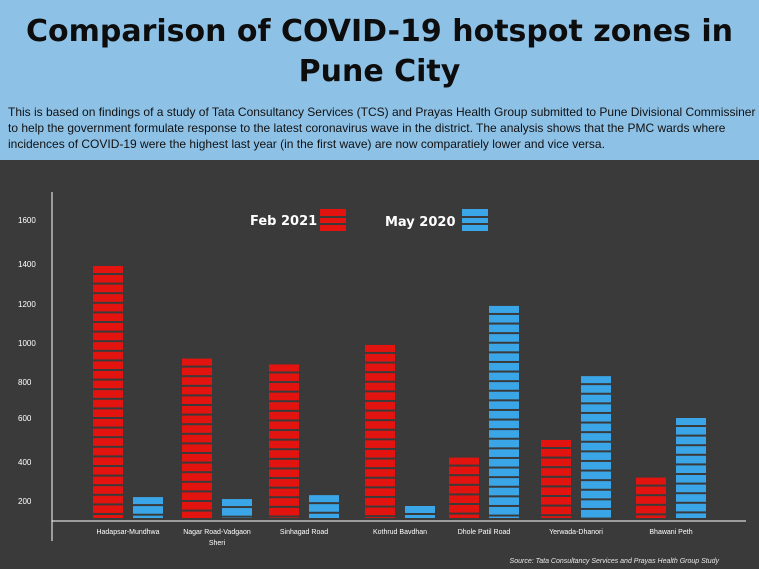 The width and height of the screenshot is (759, 569). Describe the element at coordinates (283, 221) in the screenshot. I see `legend-label-feb-2021: Feb 2021` at that location.